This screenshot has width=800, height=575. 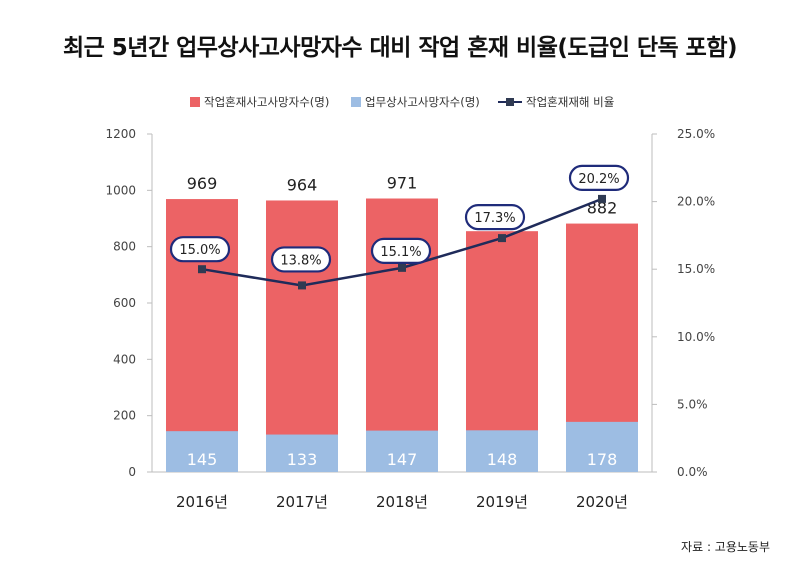 What do you see at coordinates (124, 303) in the screenshot?
I see `left-tick-label: 600` at bounding box center [124, 303].